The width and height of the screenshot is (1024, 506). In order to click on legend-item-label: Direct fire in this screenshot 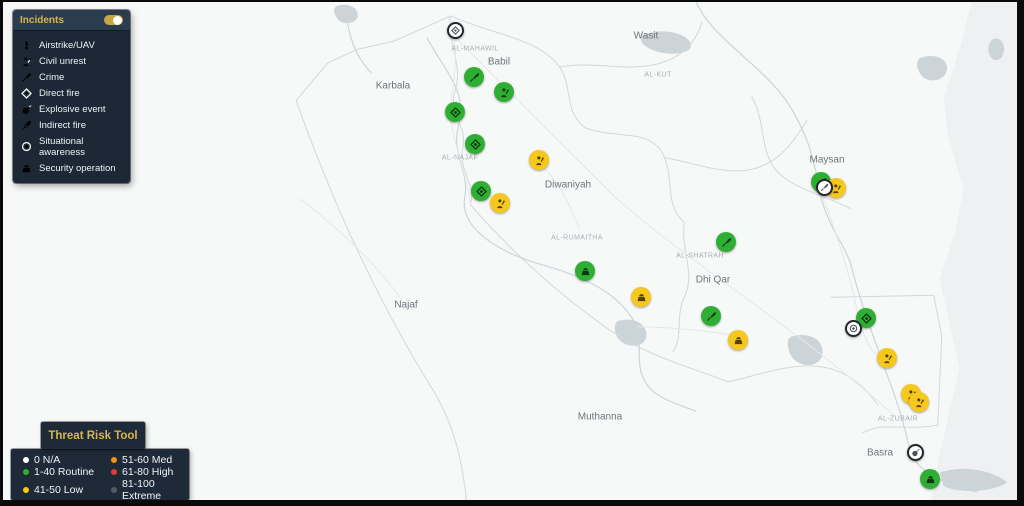, I will do `click(59, 93)`.